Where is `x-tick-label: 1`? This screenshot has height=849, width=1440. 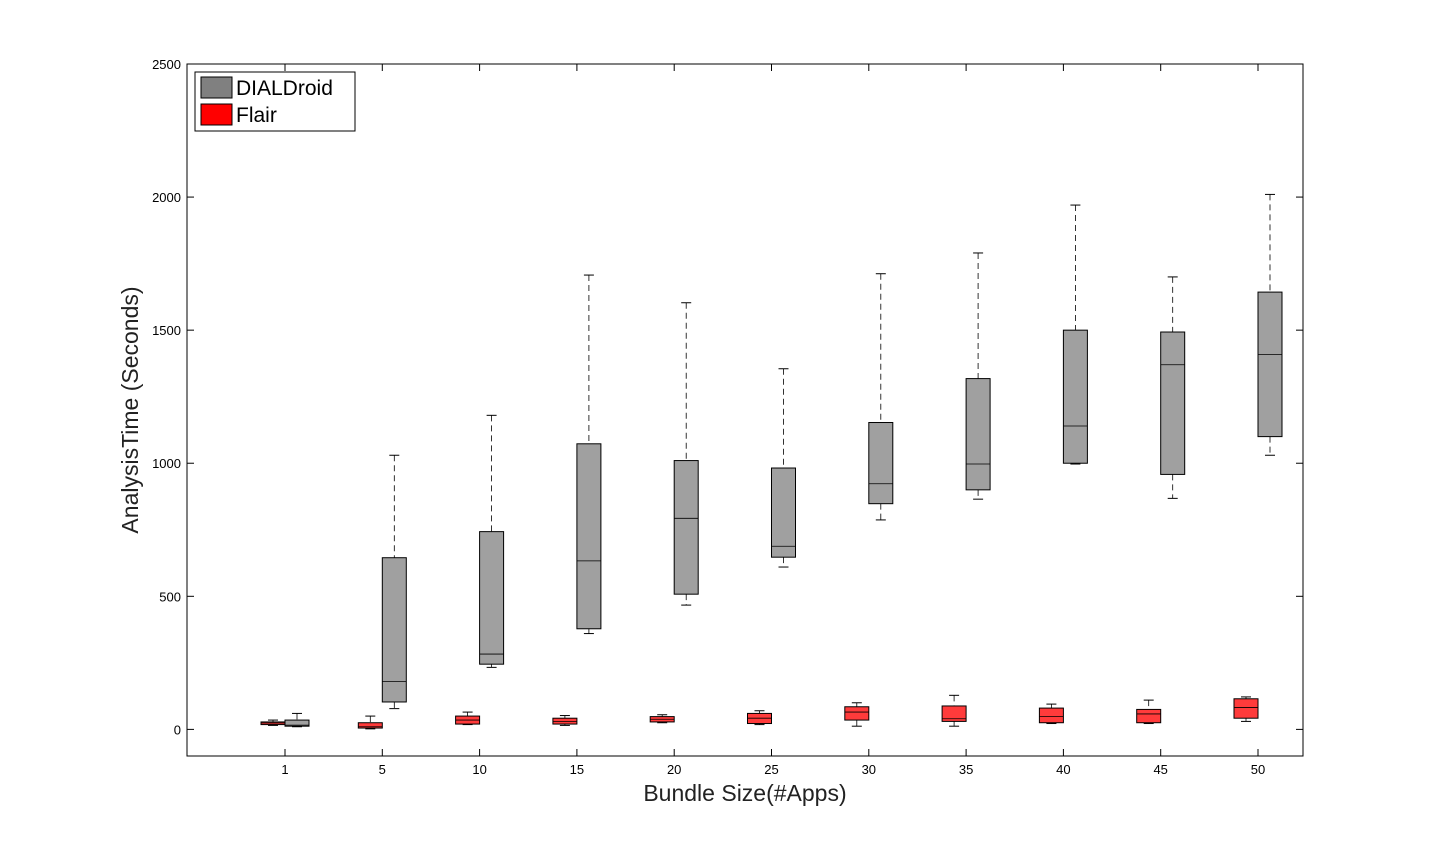
x-tick-label: 1 is located at coordinates (284, 769).